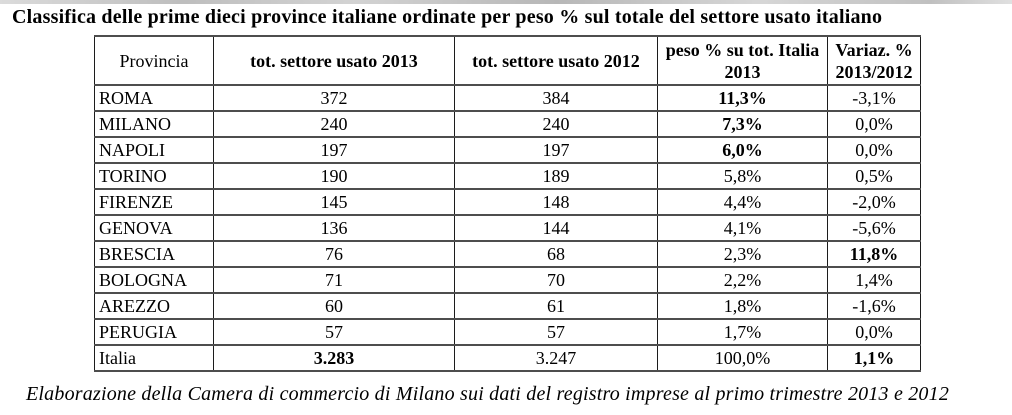 This screenshot has width=1012, height=415. What do you see at coordinates (154, 358) in the screenshot?
I see `cell-provincia: Italia` at bounding box center [154, 358].